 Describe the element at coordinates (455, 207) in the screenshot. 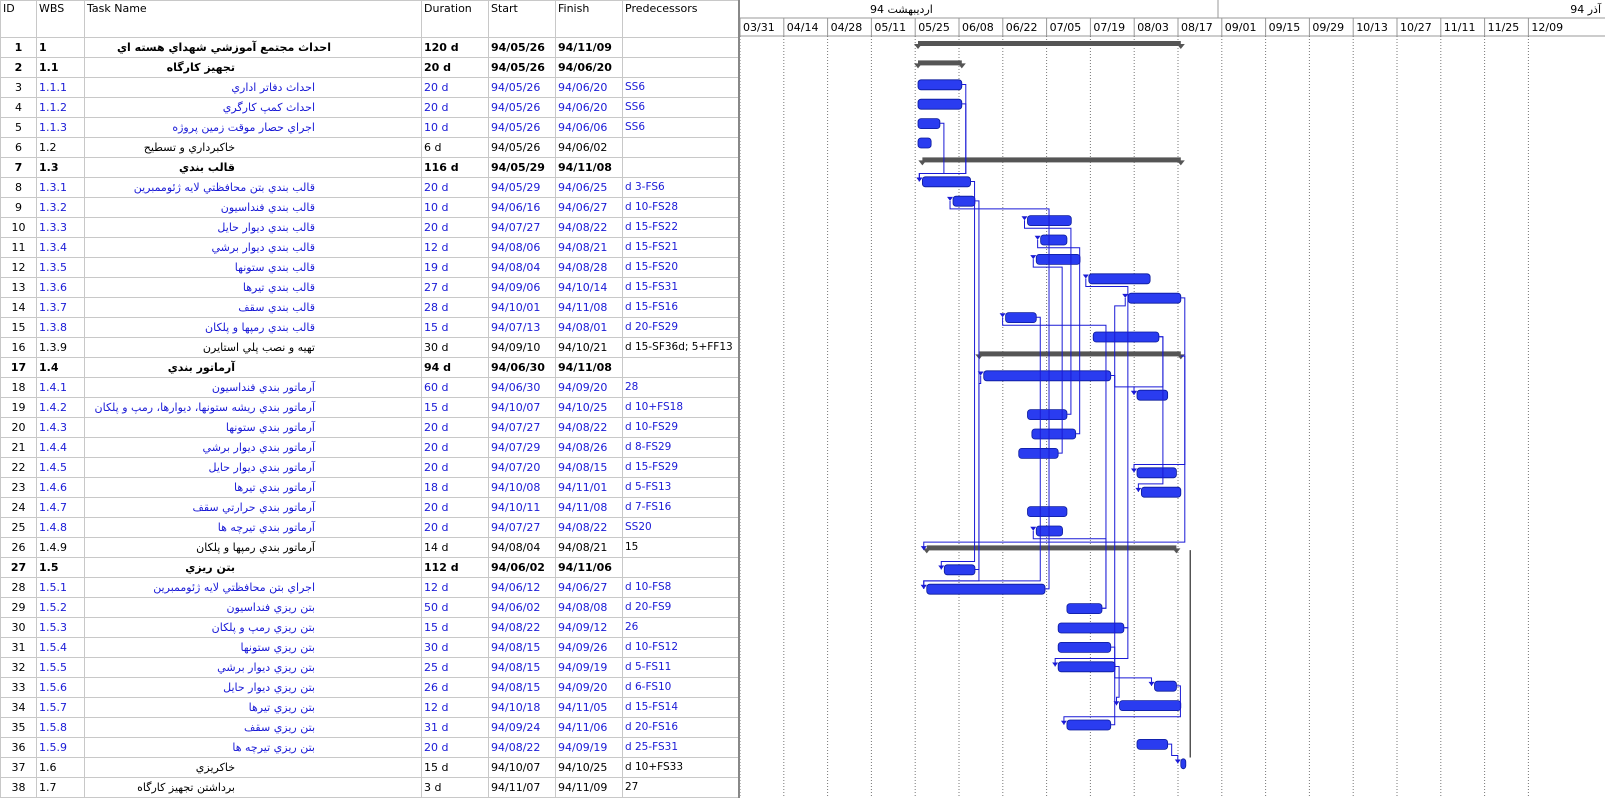

I see `task-duration-cell: 10 d` at that location.